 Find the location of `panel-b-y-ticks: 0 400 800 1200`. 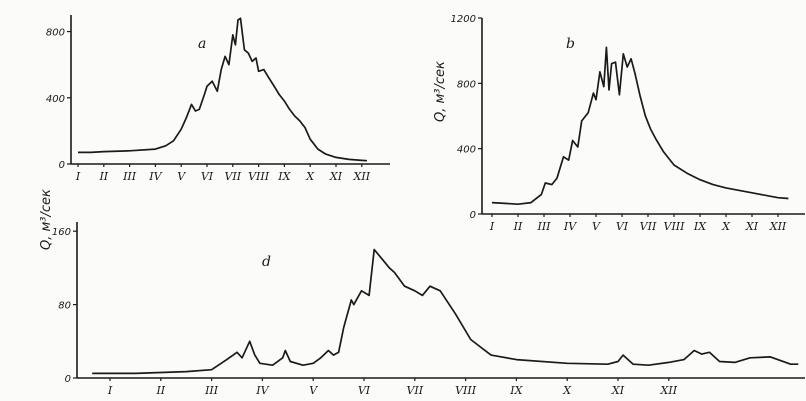

panel-b-y-ticks: 0 400 800 1200 is located at coordinates (466, 117).